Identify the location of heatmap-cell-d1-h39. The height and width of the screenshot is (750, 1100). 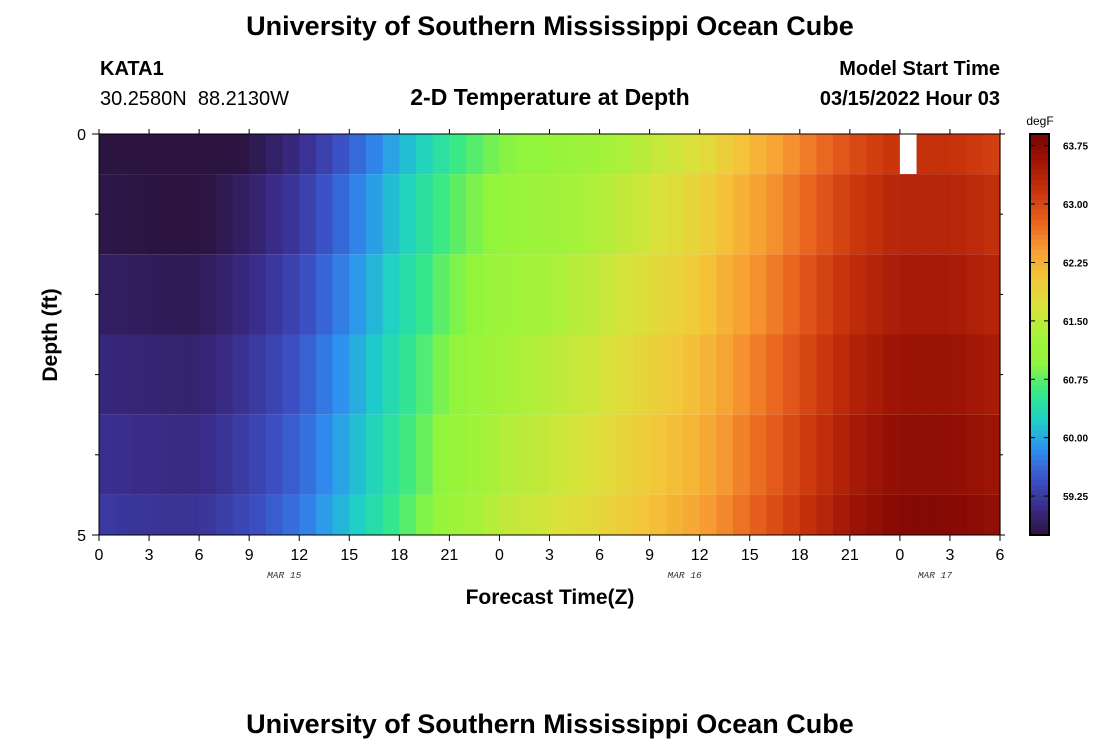
(758, 214).